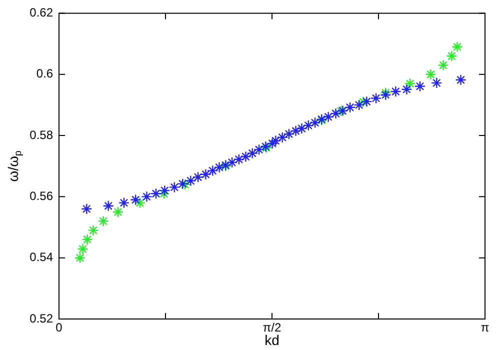  What do you see at coordinates (42, 318) in the screenshot?
I see `y-tick-label: 0.52` at bounding box center [42, 318].